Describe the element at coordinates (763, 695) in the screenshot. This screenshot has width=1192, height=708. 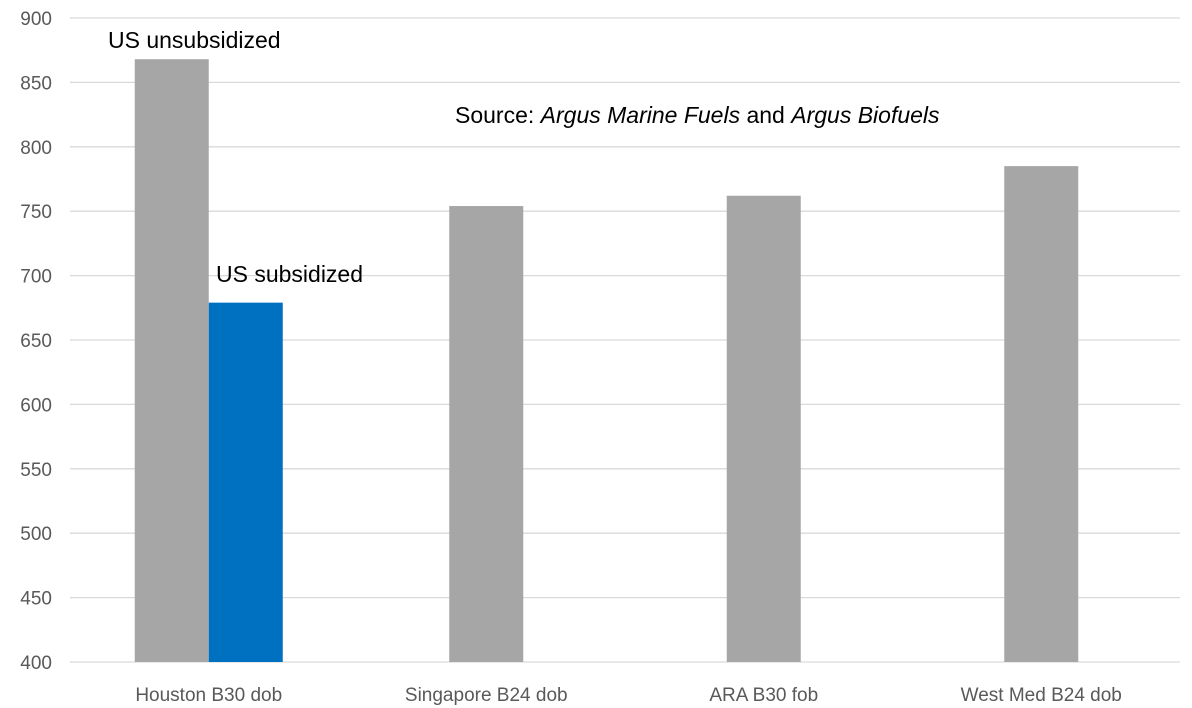
I see `x-tick-label: ARA B30 fob` at that location.